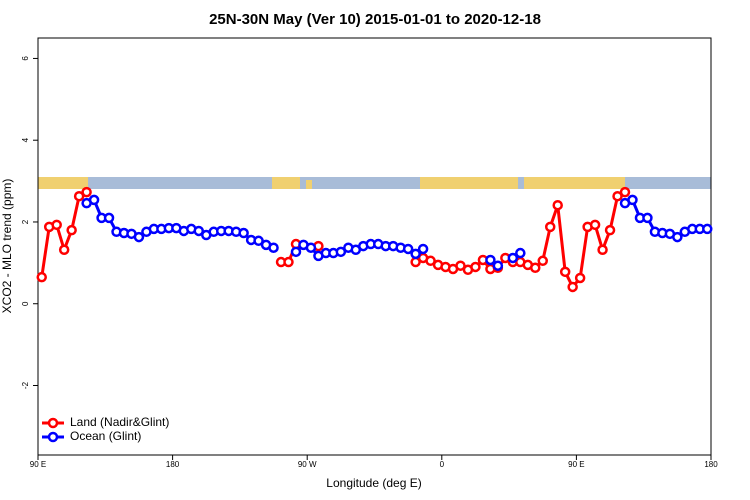 This screenshot has width=750, height=500. I want to click on land-ocean-strip, so click(374, 183).